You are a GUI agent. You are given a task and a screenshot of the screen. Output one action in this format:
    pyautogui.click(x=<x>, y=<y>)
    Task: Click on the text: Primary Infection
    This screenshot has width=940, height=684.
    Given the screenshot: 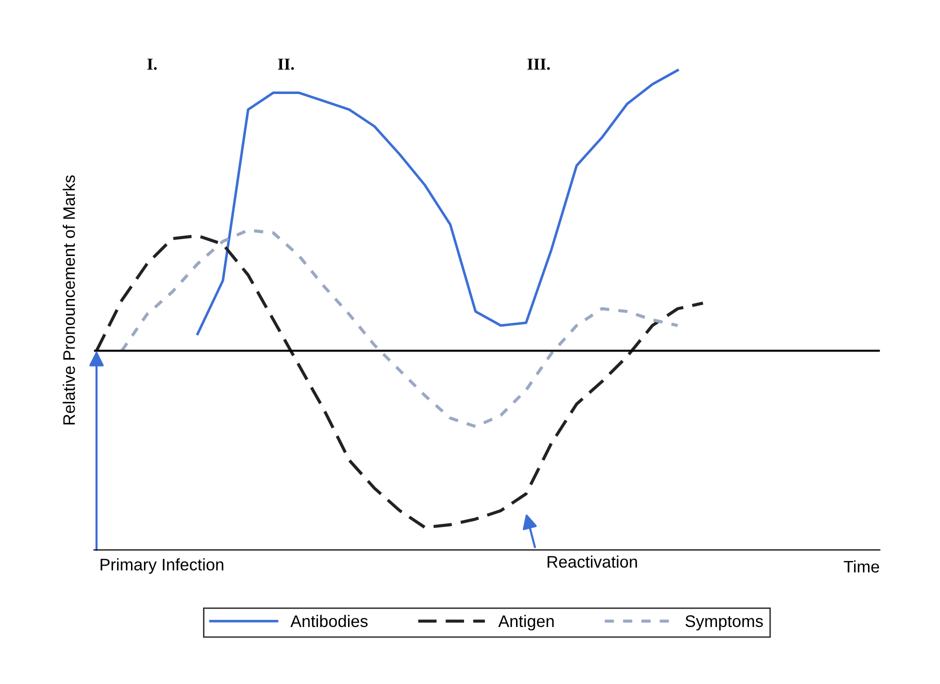 What is the action you would take?
    pyautogui.click(x=162, y=566)
    